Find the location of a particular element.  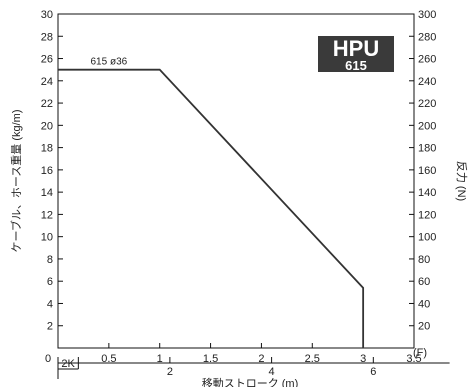

y-left-tick-label: 8 is located at coordinates (50, 260).